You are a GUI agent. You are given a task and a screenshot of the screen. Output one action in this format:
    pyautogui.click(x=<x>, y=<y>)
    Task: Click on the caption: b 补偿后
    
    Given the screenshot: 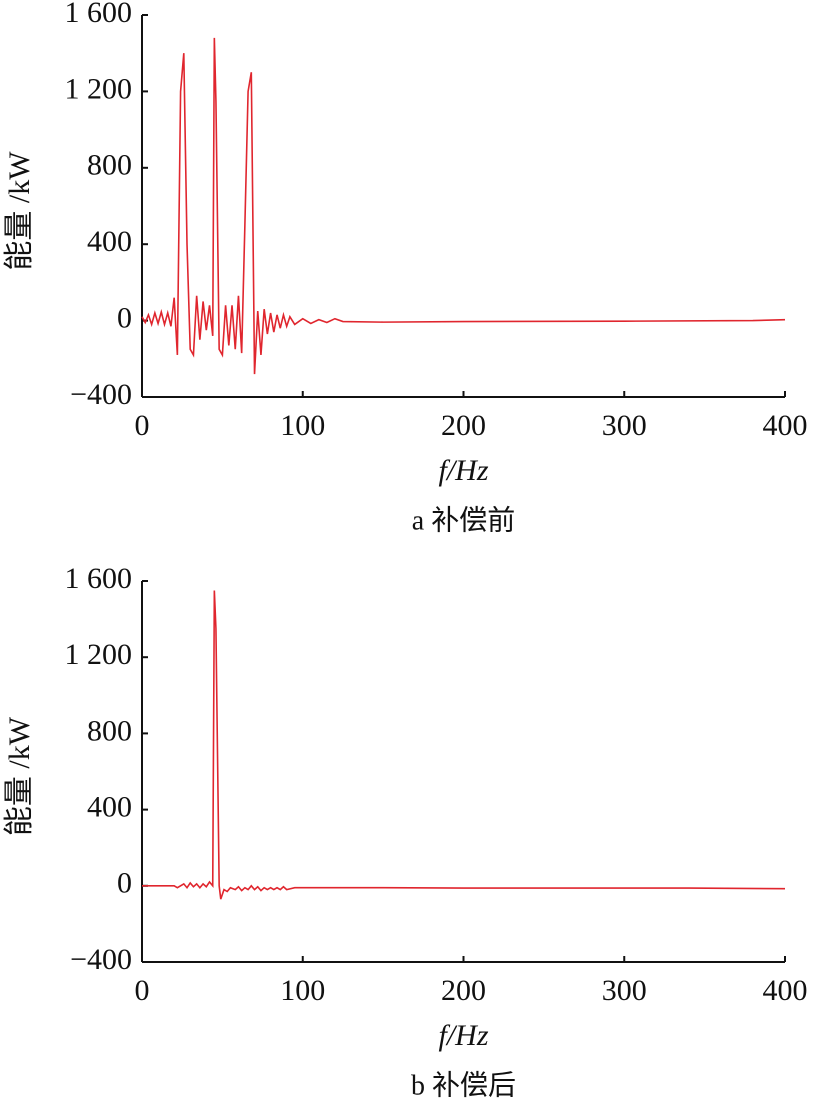 What is the action you would take?
    pyautogui.click(x=463, y=1085)
    